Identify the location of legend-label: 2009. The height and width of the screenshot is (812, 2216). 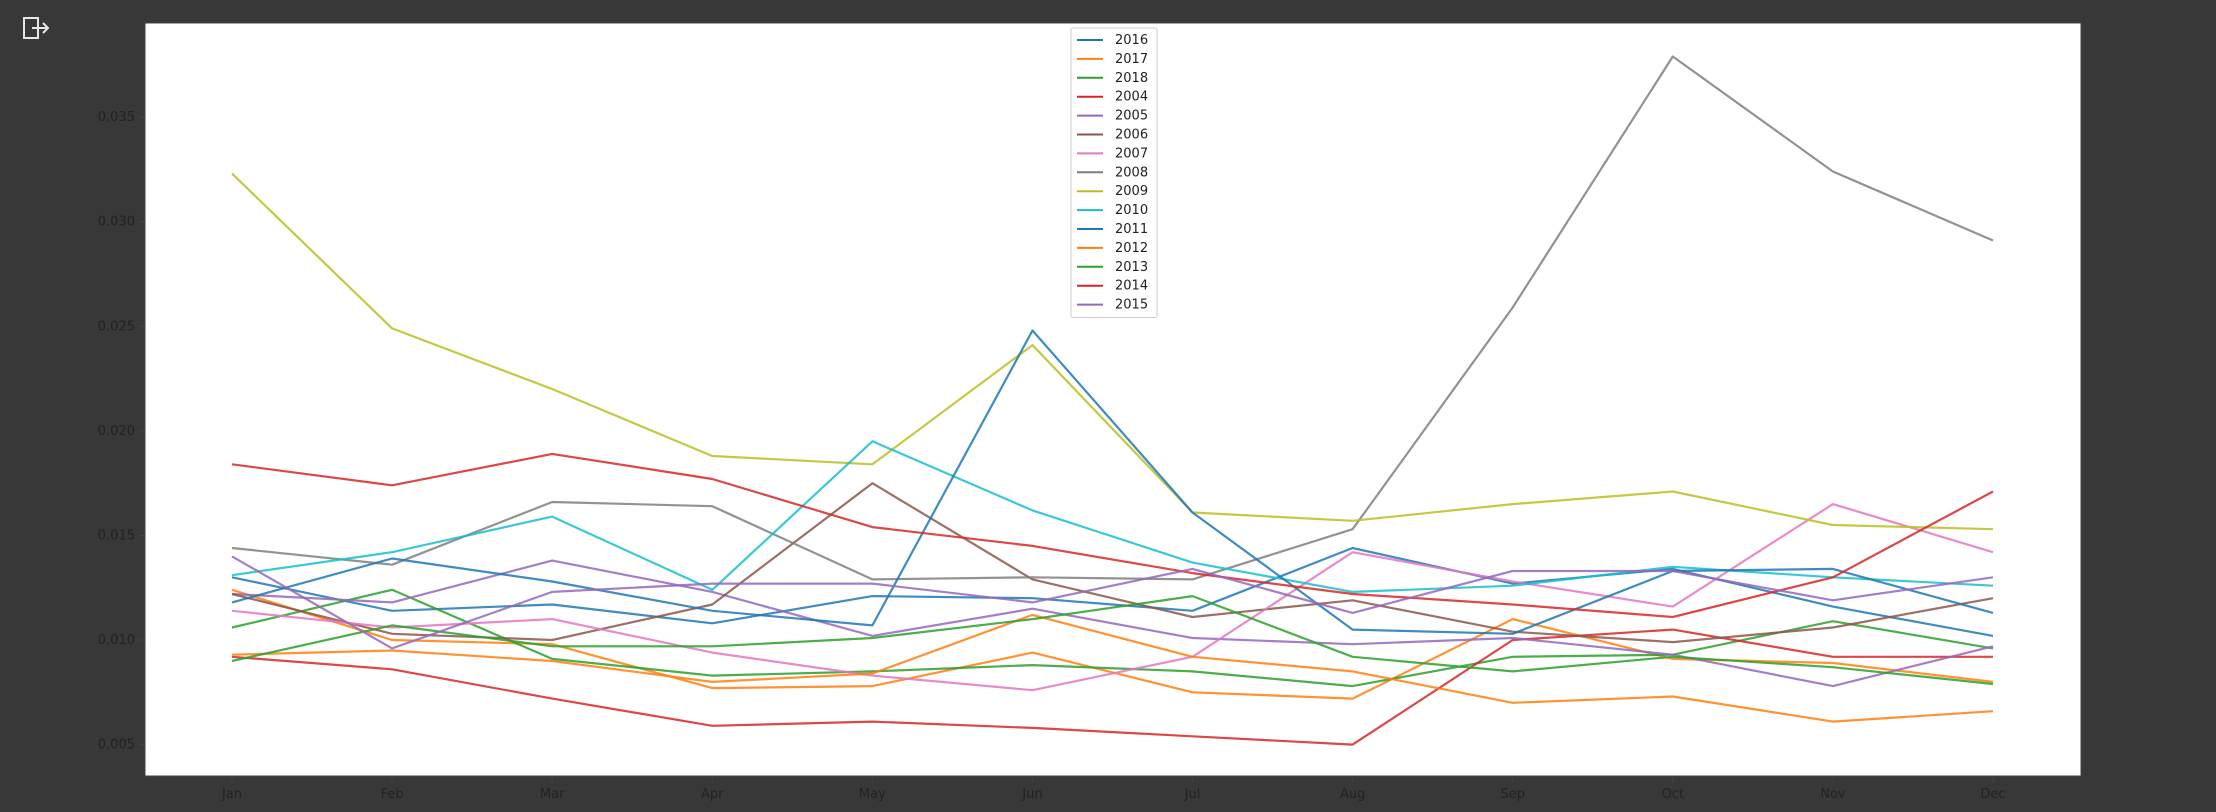
(1131, 191).